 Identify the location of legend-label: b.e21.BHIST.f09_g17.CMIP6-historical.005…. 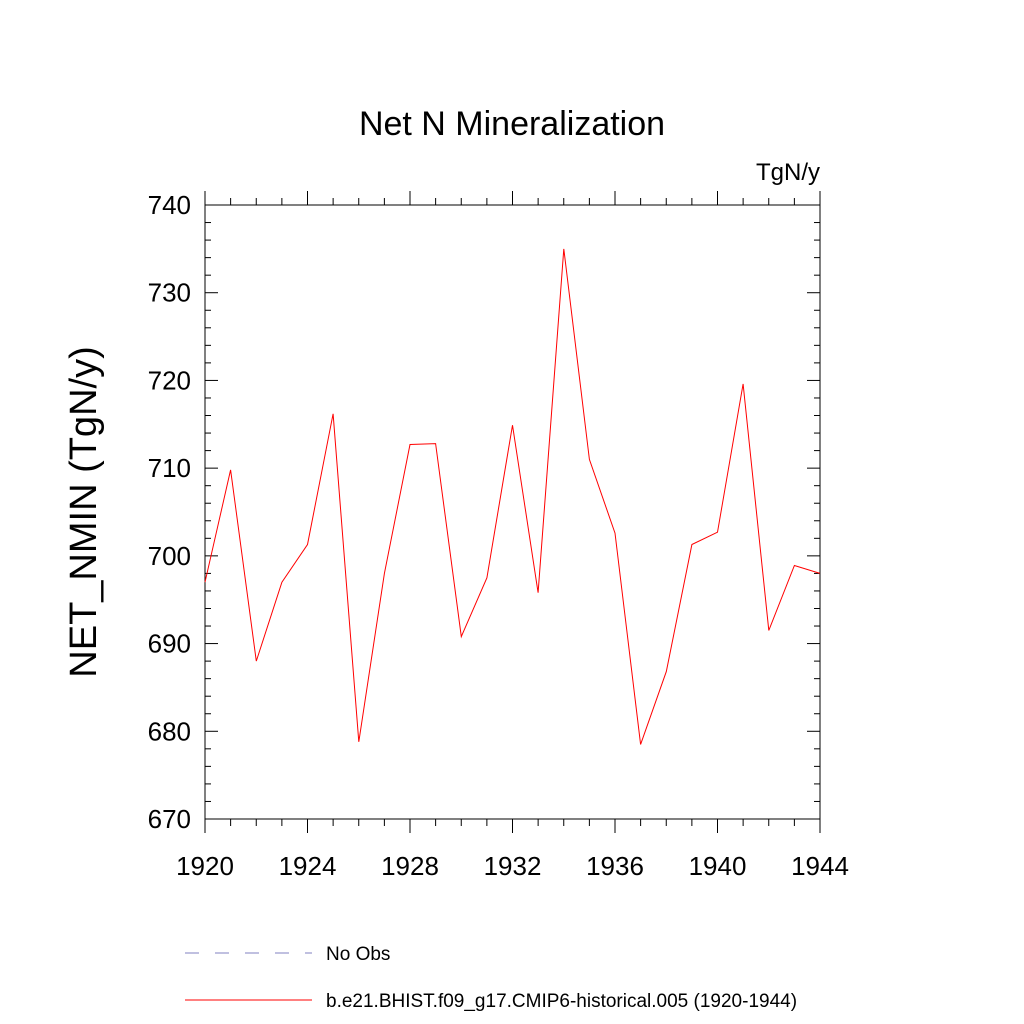
(561, 1001).